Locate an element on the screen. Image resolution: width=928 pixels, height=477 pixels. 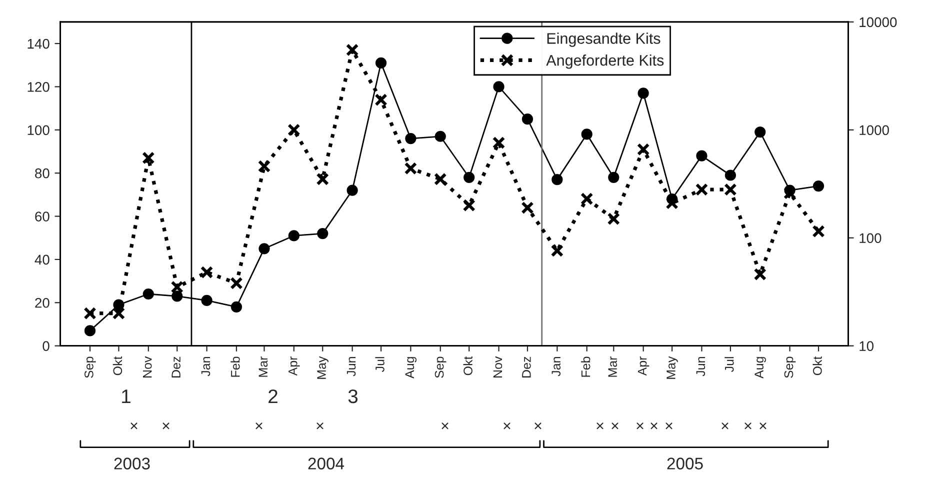
legend-label: Eingesandte Kits is located at coordinates (603, 39).